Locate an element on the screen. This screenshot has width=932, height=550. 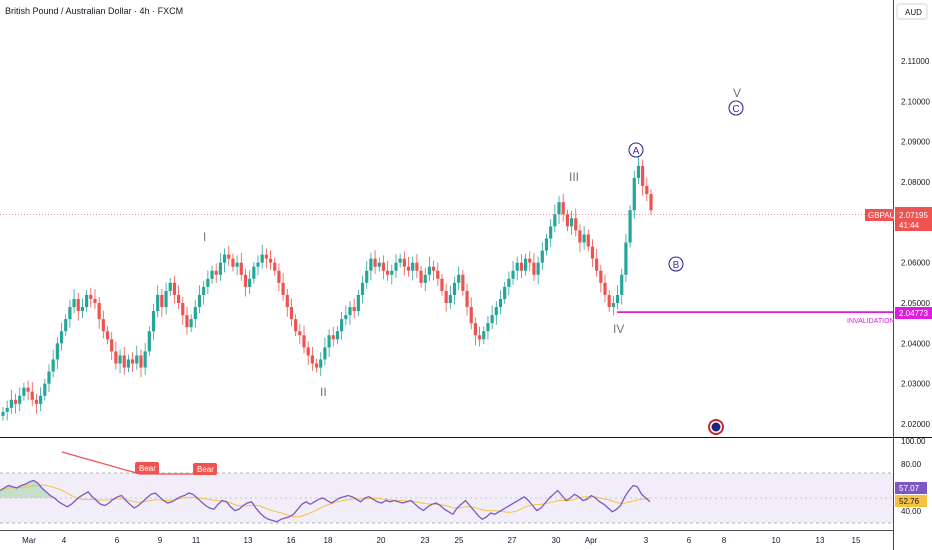
svg-text: 52.76 is located at coordinates (909, 501).